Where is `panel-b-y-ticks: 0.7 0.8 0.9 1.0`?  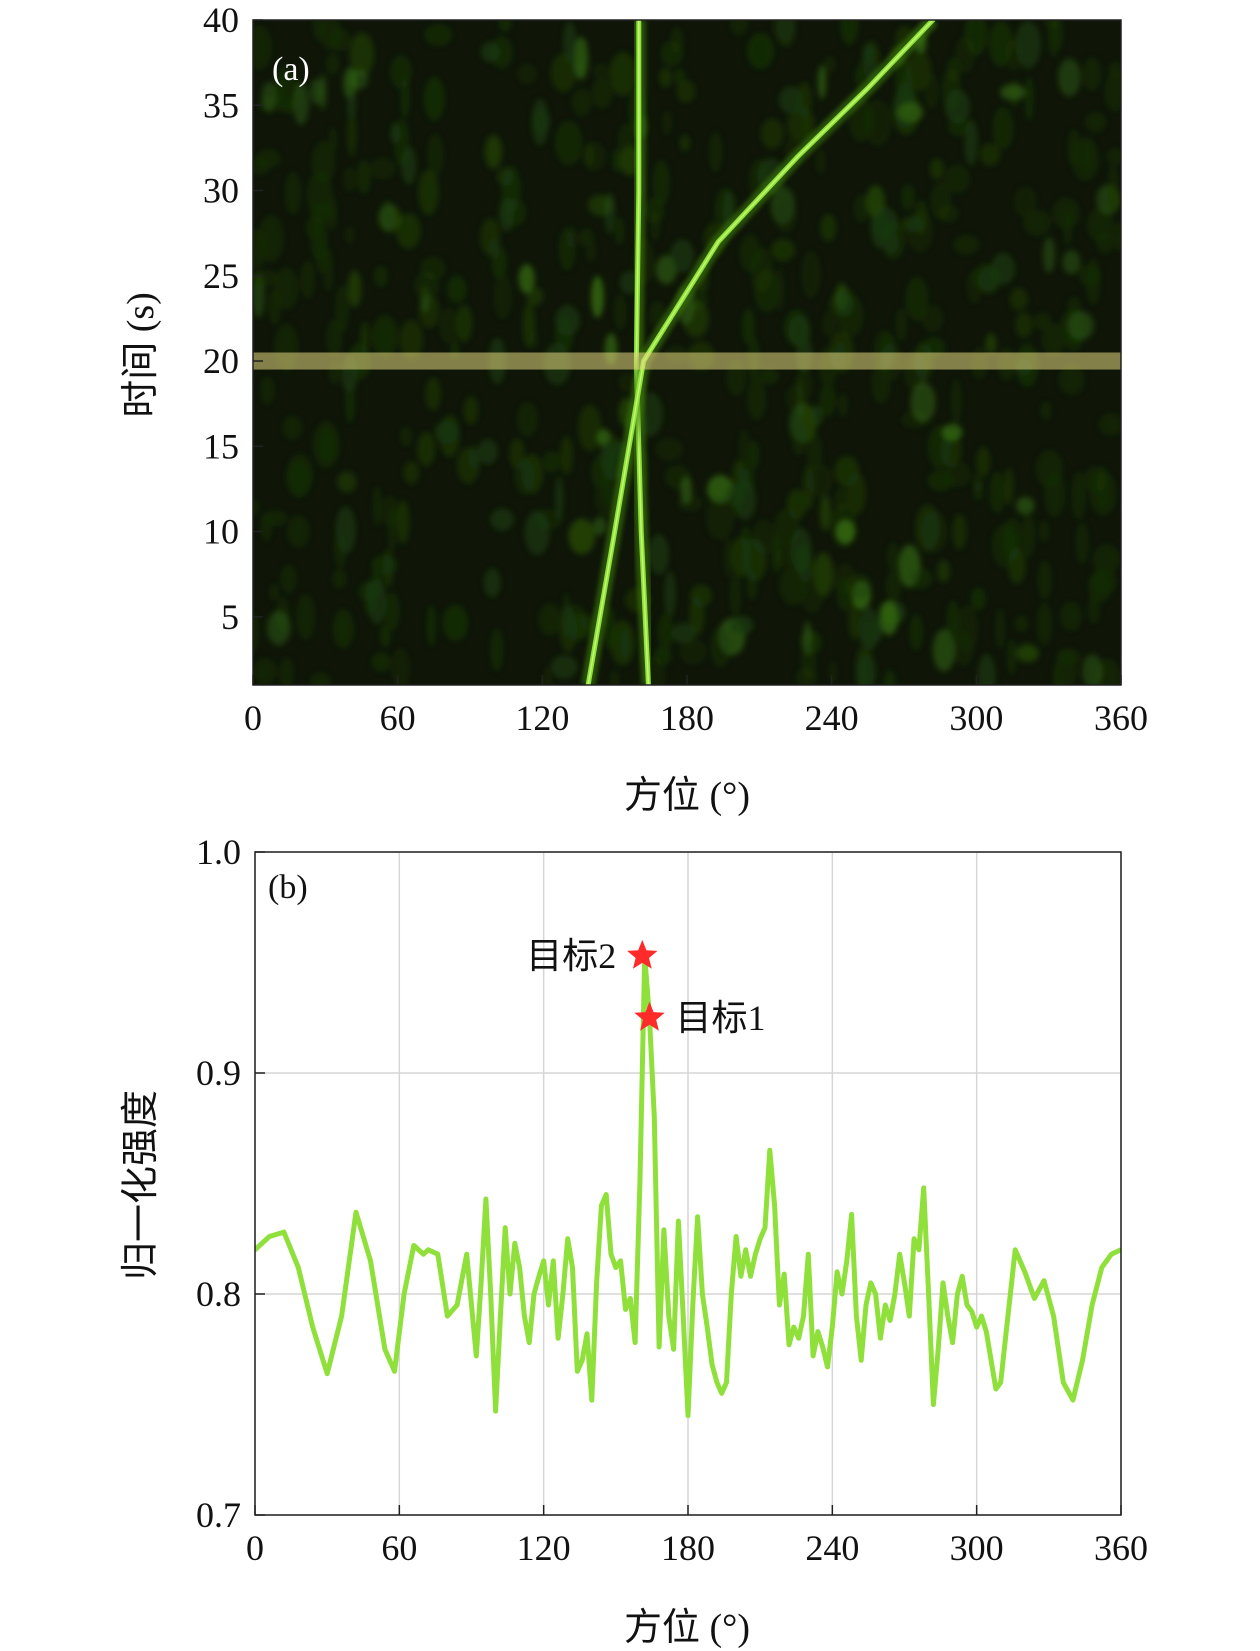 panel-b-y-ticks: 0.7 0.8 0.9 1.0 is located at coordinates (230, 1183).